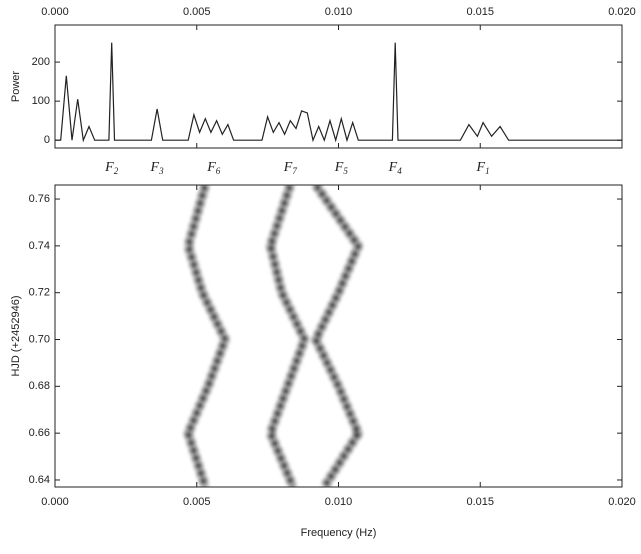 This screenshot has width=641, height=554. I want to click on y-tick-label: 0.74, so click(39, 246).